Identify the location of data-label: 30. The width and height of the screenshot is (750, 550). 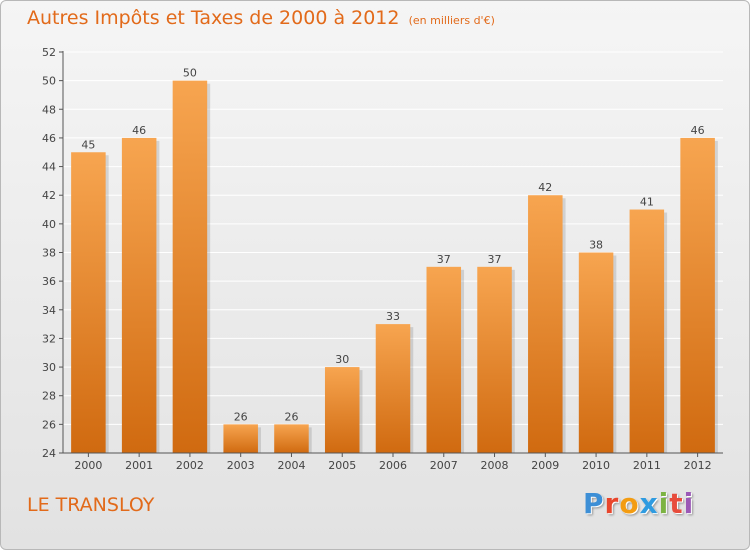
(342, 359).